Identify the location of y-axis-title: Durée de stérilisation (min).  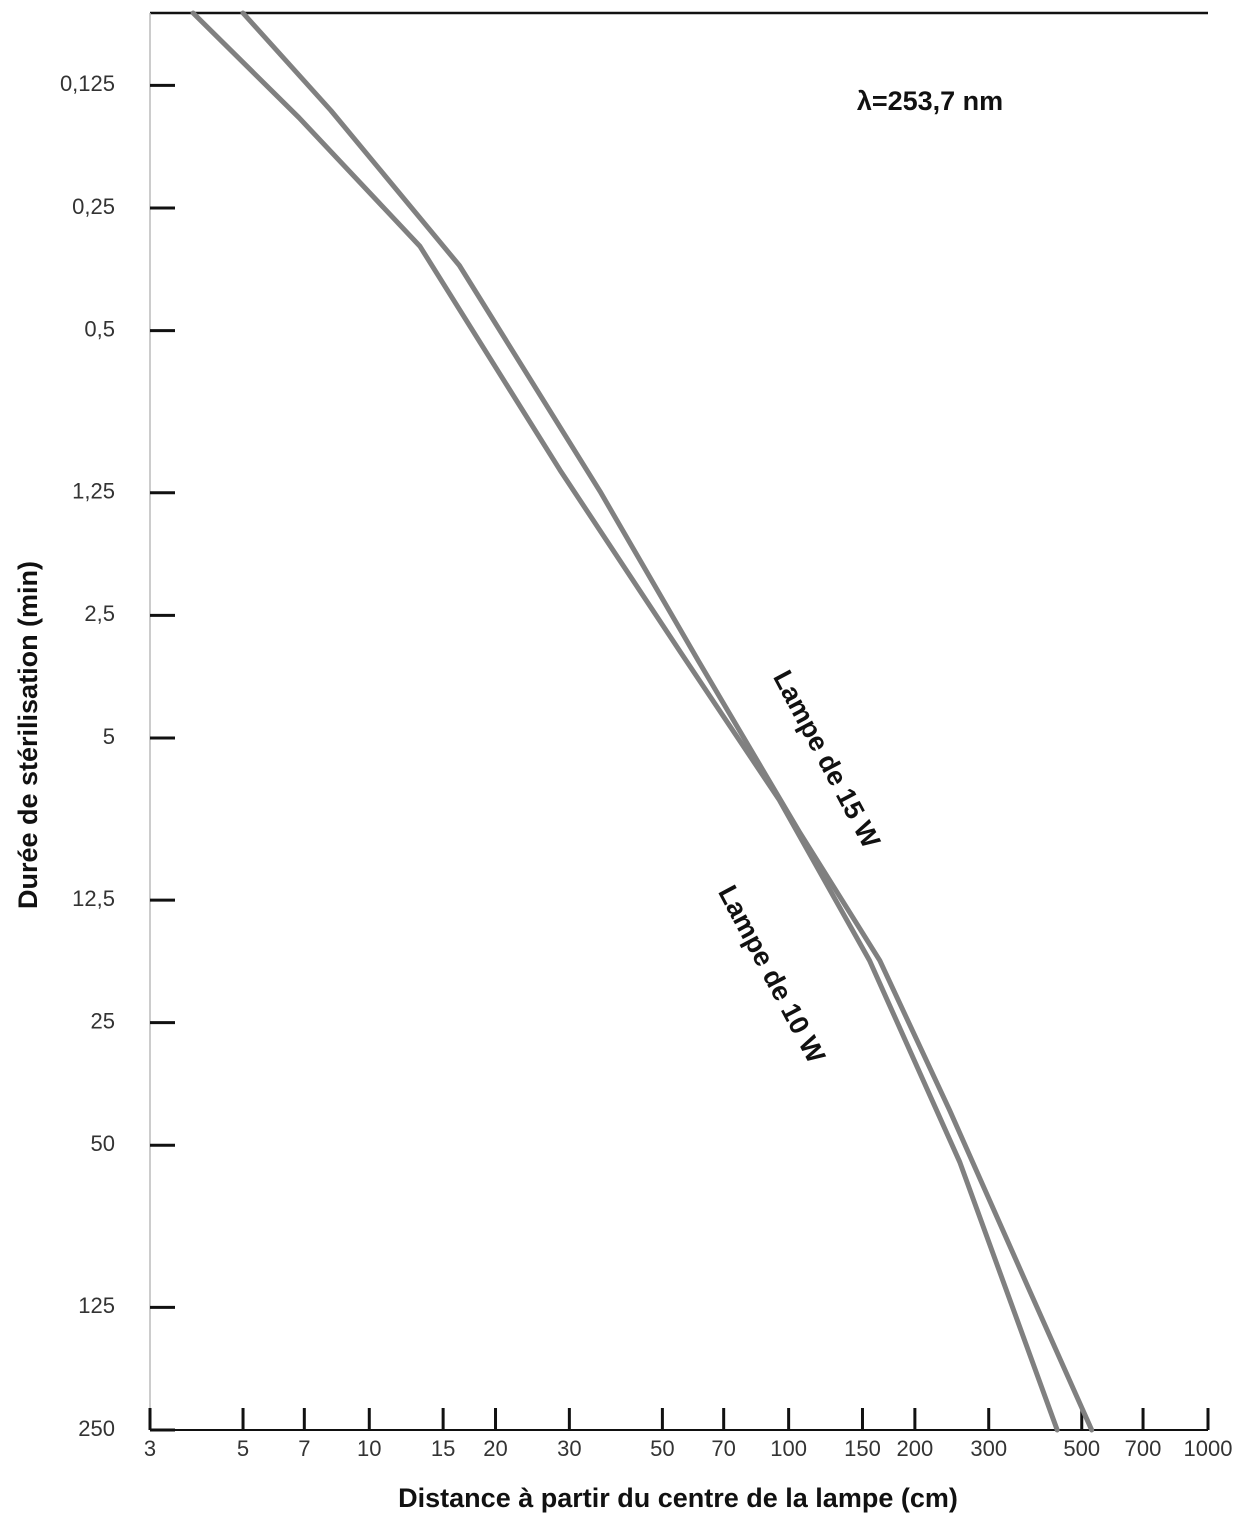
(28, 735).